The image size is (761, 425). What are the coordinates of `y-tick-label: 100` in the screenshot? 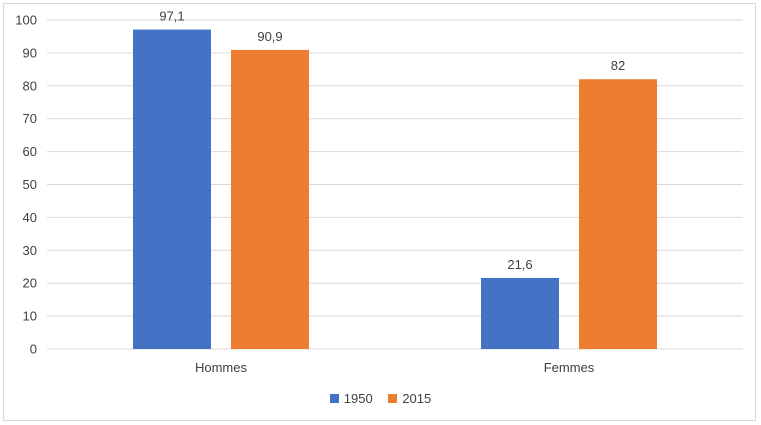 It's located at (26, 20).